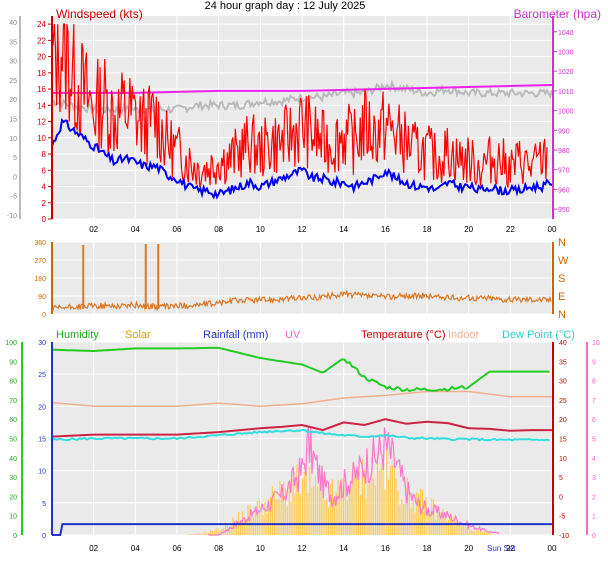 The width and height of the screenshot is (608, 566). I want to click on rain-tick-label: 25, so click(42, 375).